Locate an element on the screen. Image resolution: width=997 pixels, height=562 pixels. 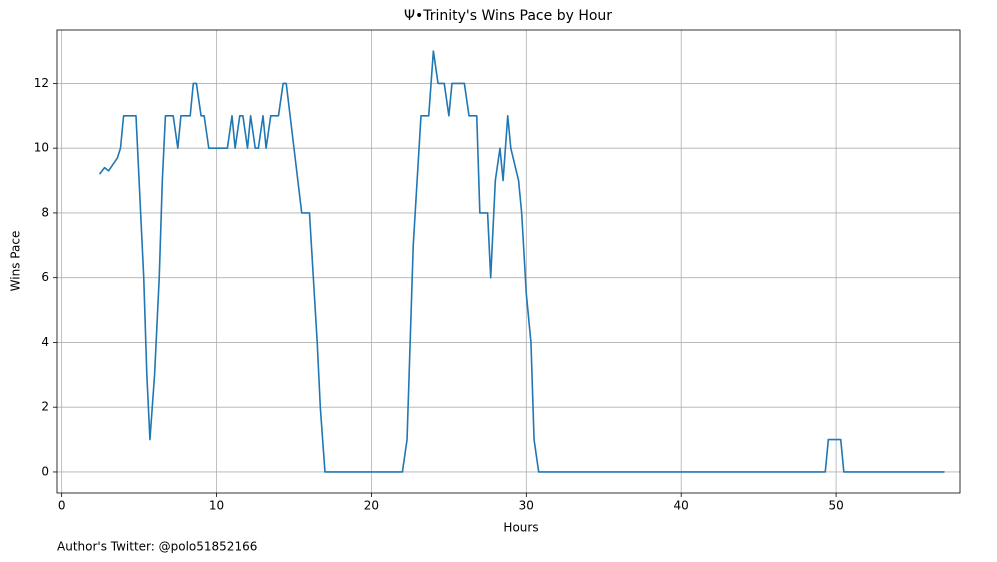
x-tick-label: 50 is located at coordinates (835, 506).